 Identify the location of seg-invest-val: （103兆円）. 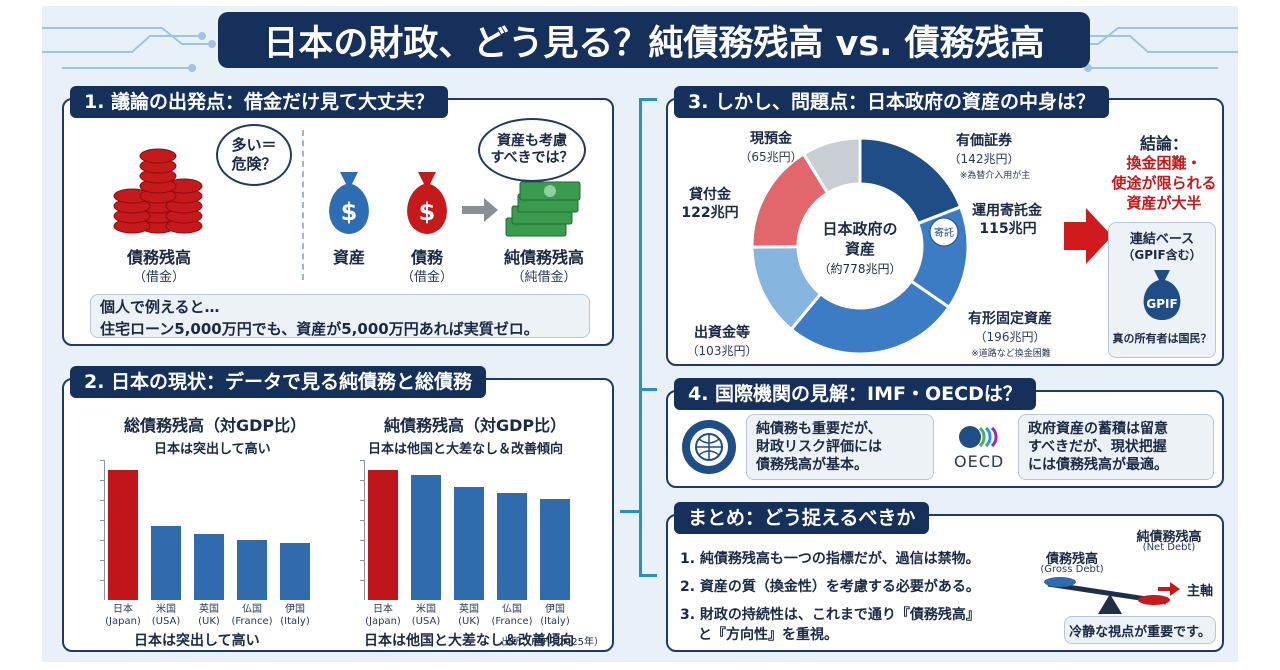
(722, 351).